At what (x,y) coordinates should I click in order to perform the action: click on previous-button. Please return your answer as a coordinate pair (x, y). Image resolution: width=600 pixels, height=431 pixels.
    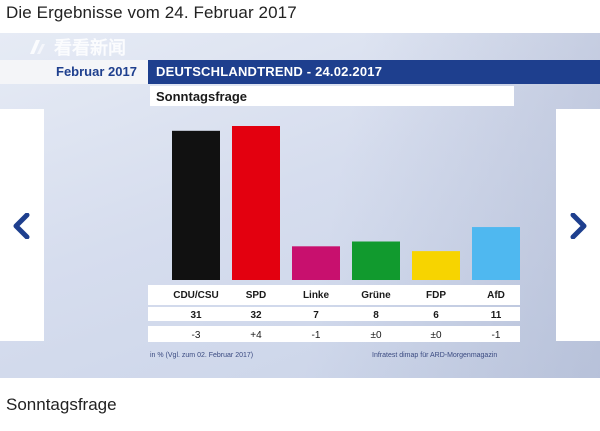
    Looking at the image, I should click on (22, 225).